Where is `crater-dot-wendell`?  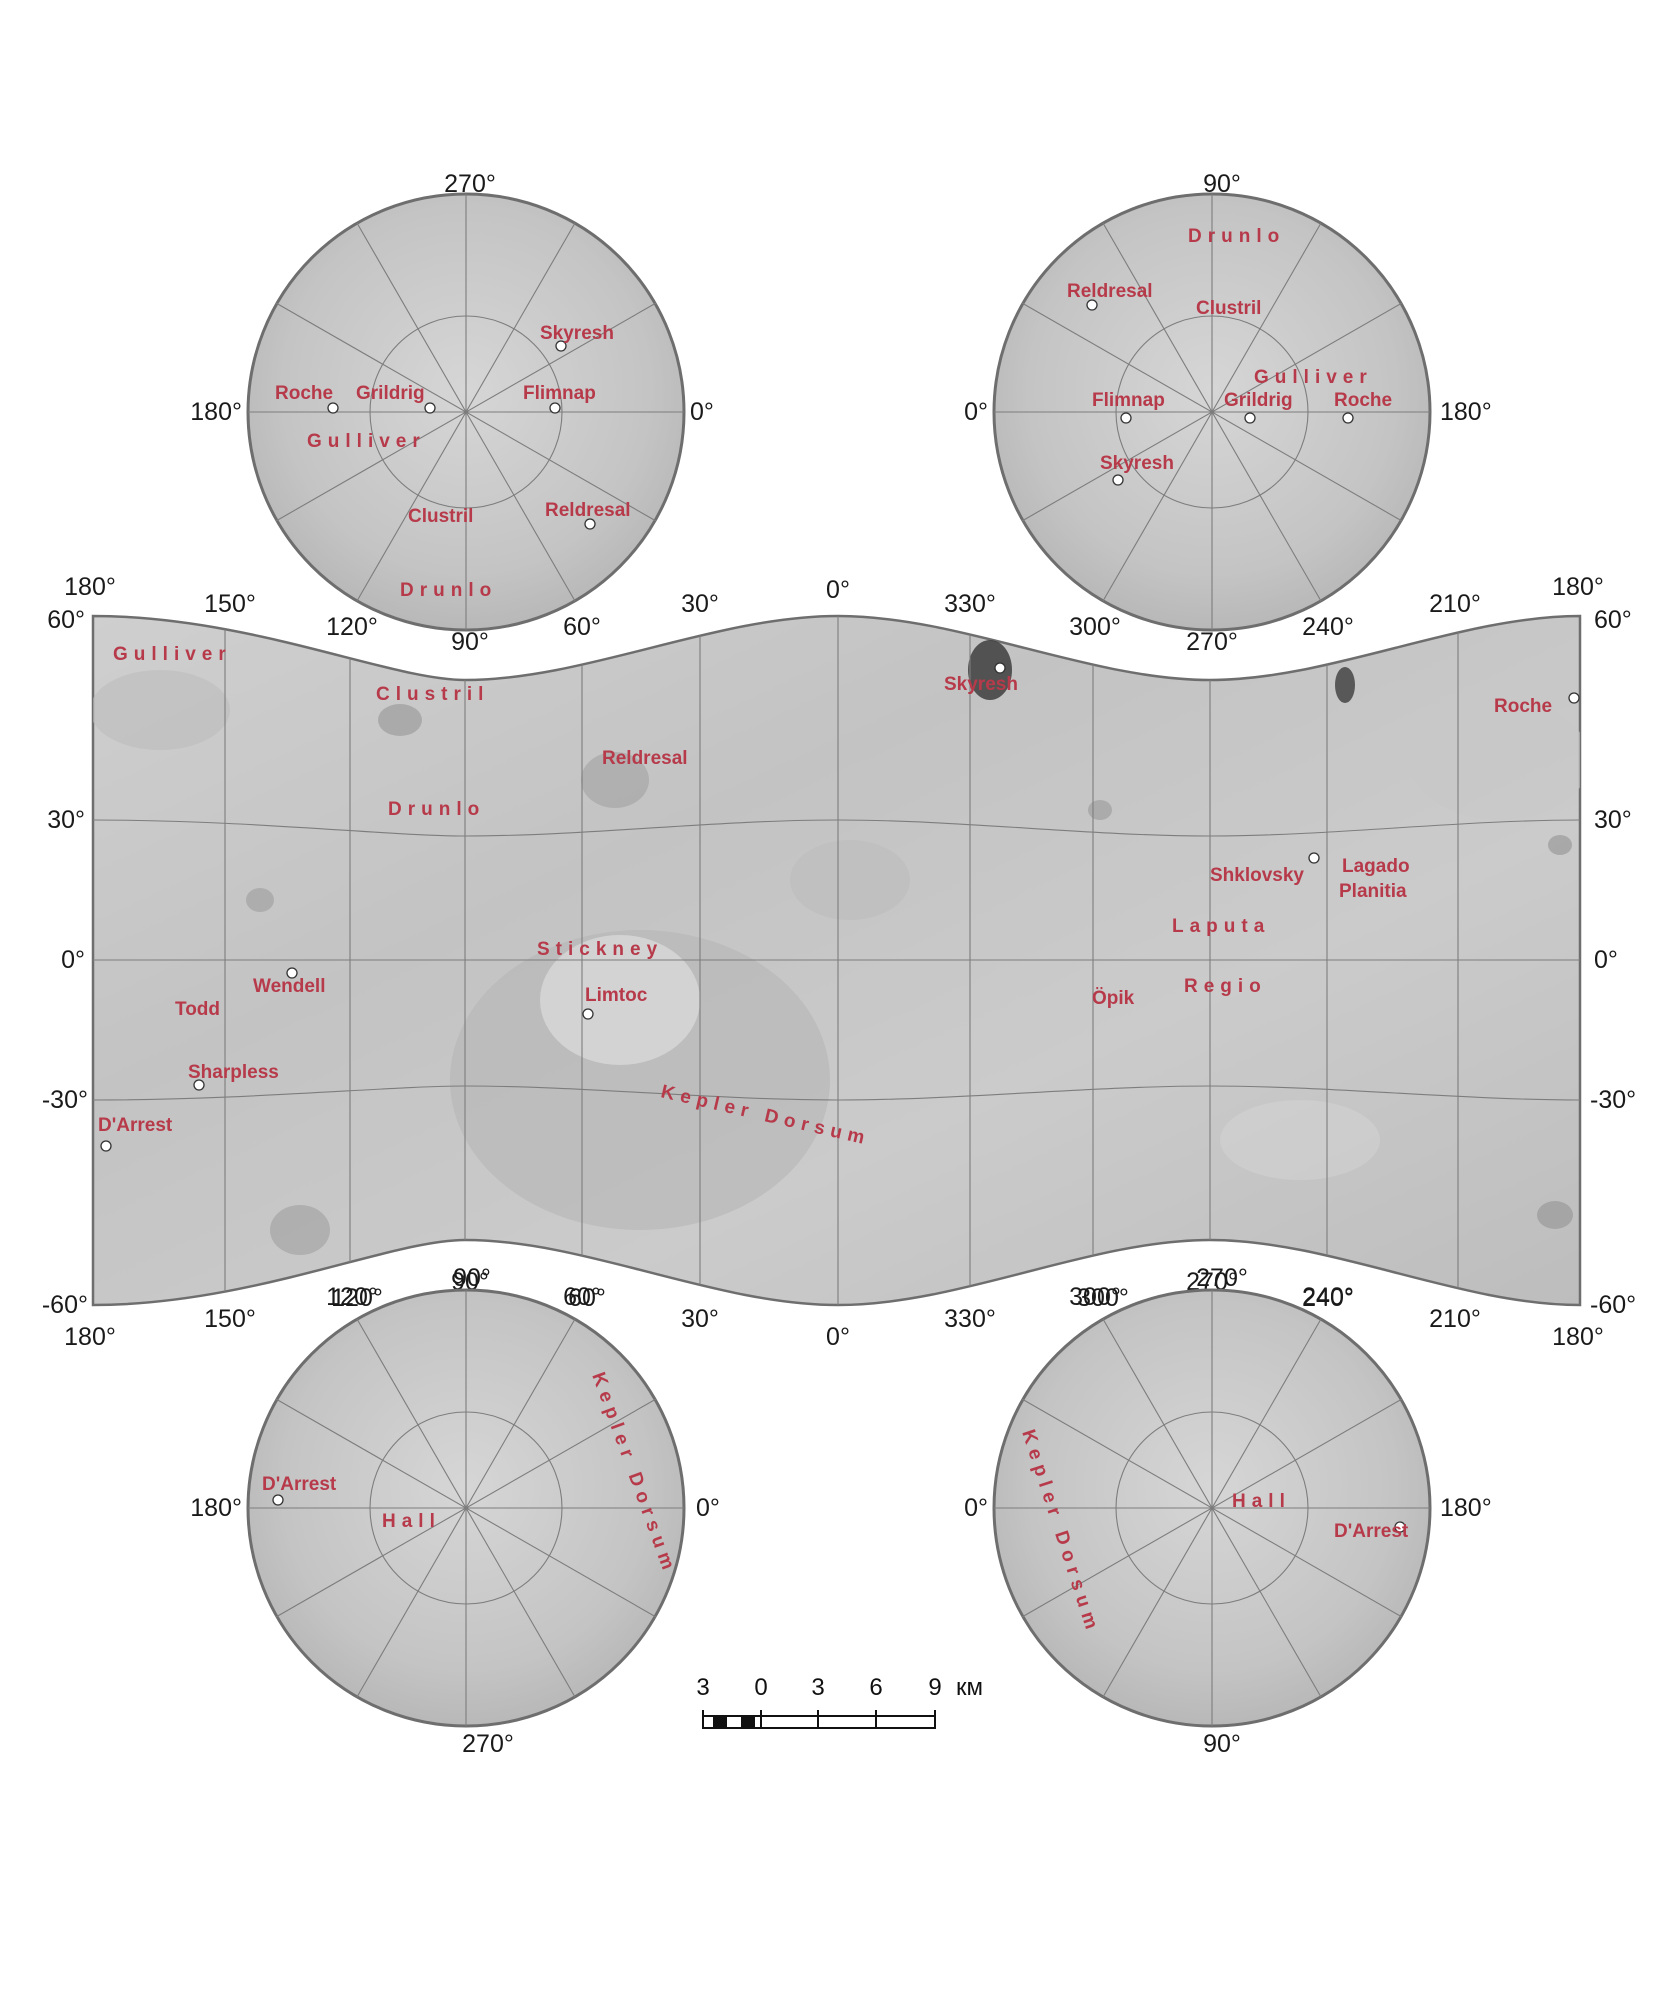
crater-dot-wendell is located at coordinates (292, 973).